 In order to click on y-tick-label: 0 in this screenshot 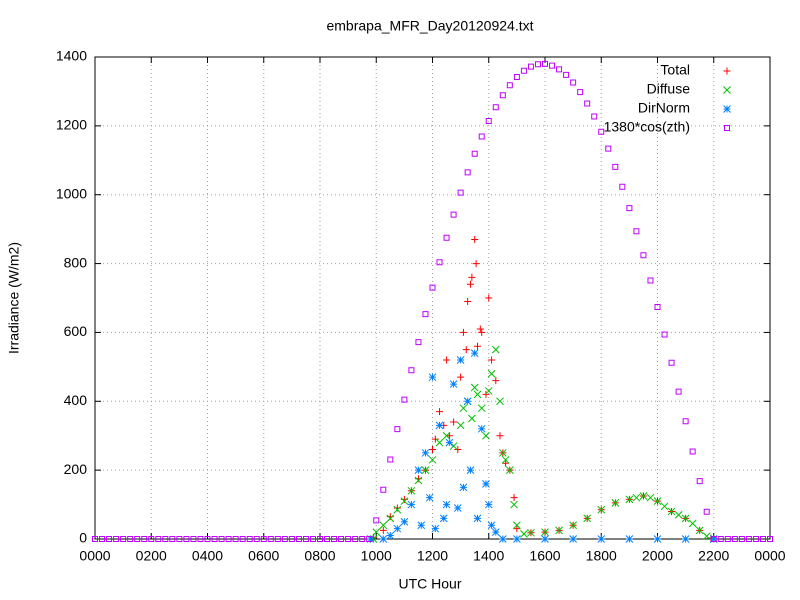, I will do `click(83, 538)`.